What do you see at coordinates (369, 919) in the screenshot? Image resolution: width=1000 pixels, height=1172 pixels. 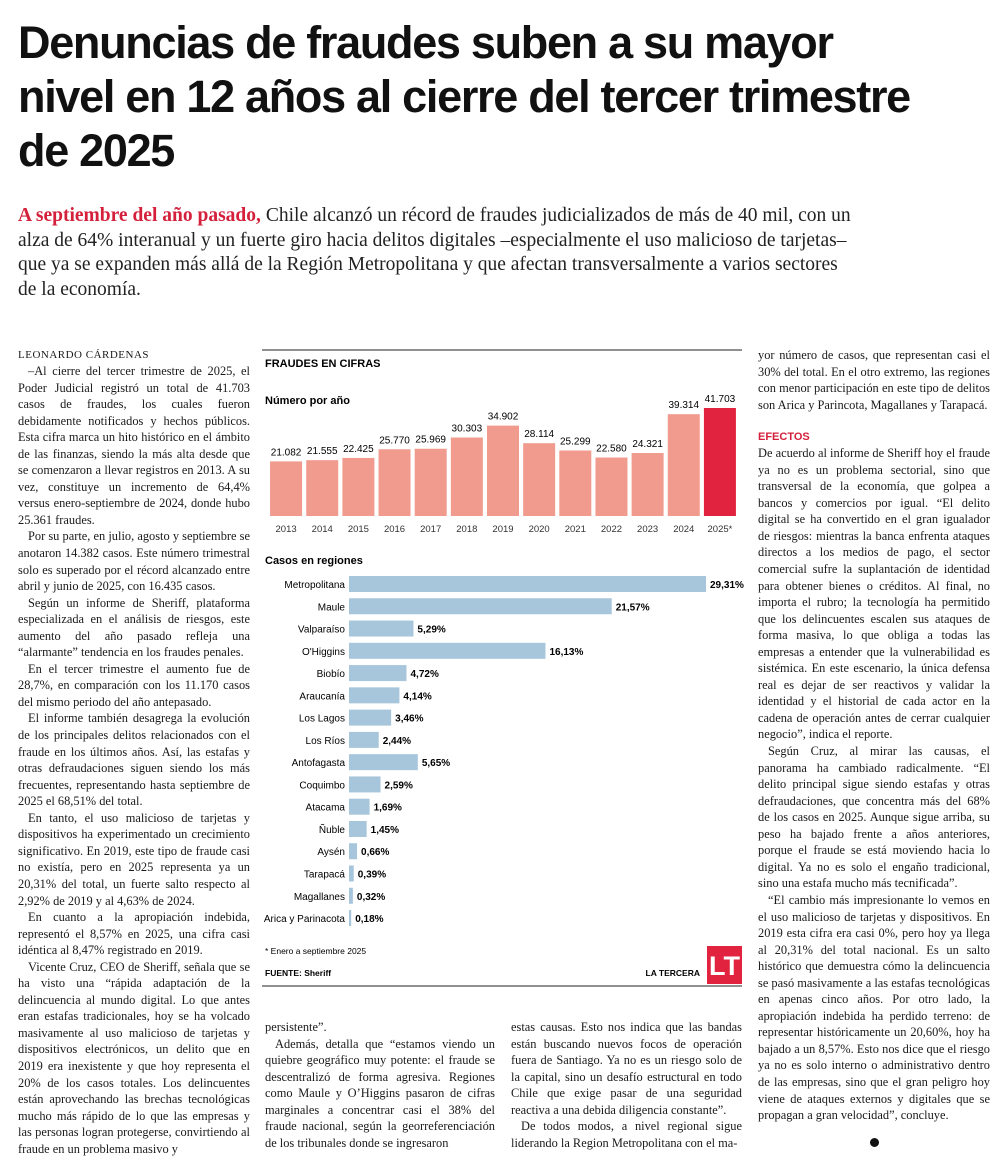 I see `value-label: 0,18%` at bounding box center [369, 919].